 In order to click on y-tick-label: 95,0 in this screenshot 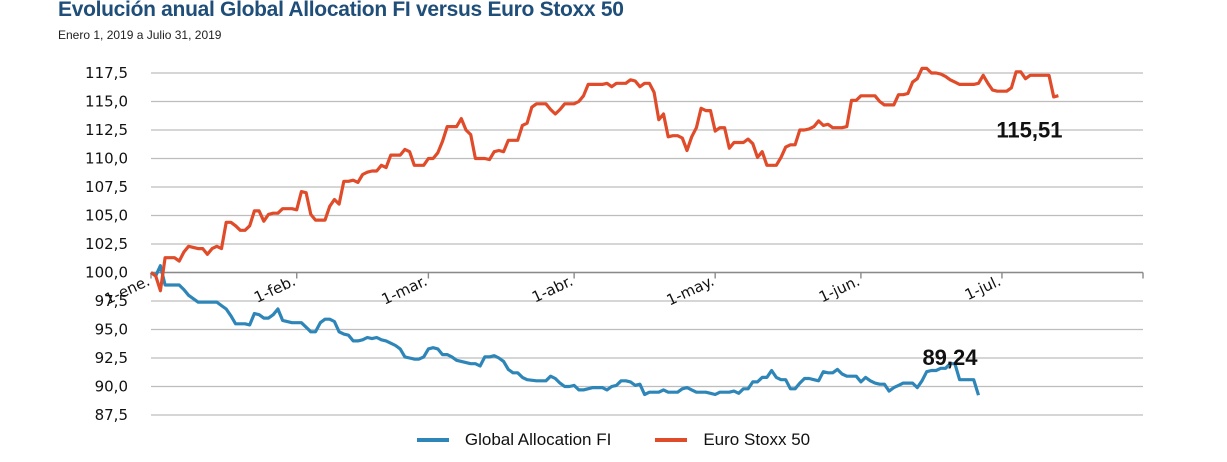, I will do `click(111, 330)`.